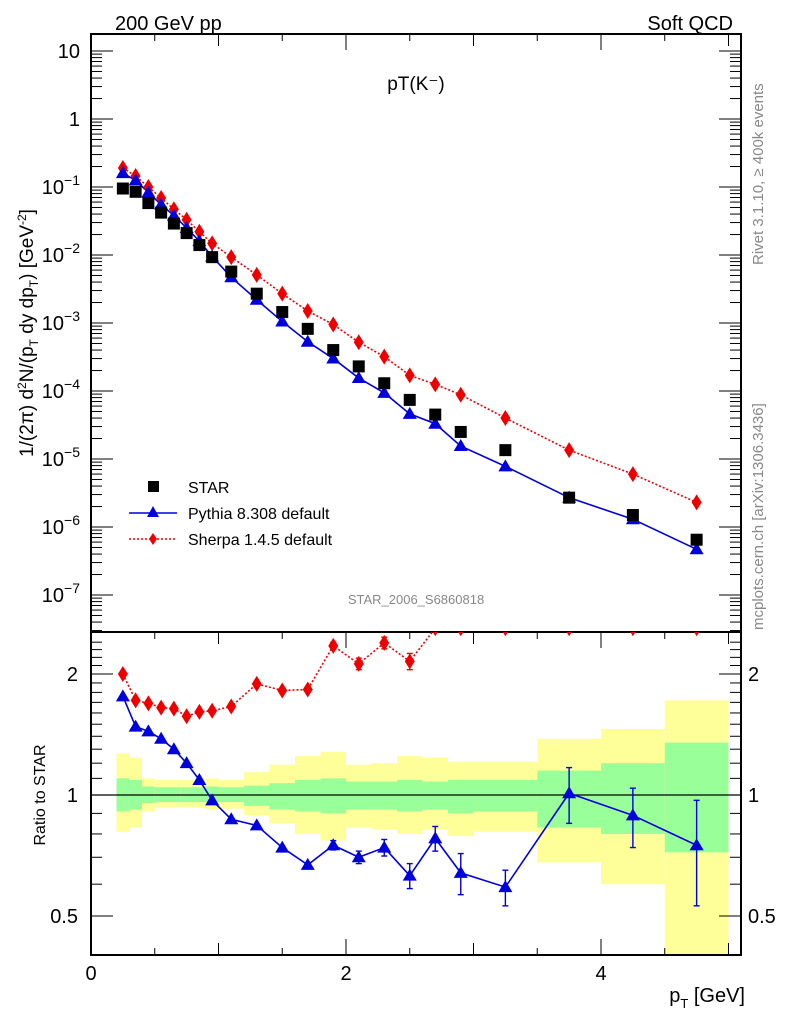  What do you see at coordinates (61, 321) in the screenshot?
I see `y-tick-label: 10⁻³` at bounding box center [61, 321].